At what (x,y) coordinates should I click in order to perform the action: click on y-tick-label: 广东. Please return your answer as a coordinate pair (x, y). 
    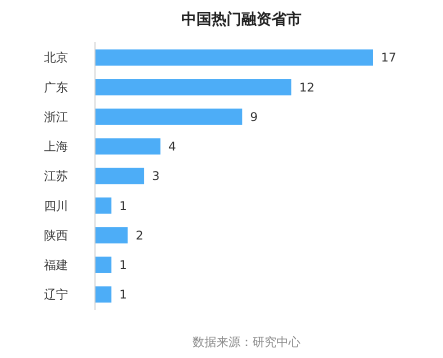
    Looking at the image, I should click on (56, 87).